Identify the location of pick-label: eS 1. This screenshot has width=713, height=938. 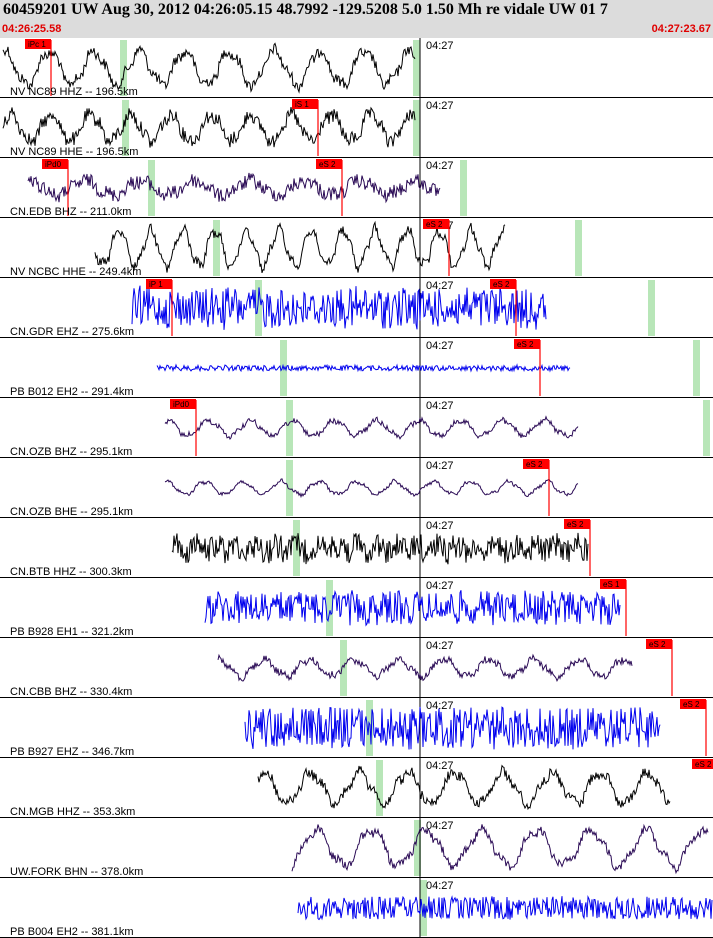
(611, 584).